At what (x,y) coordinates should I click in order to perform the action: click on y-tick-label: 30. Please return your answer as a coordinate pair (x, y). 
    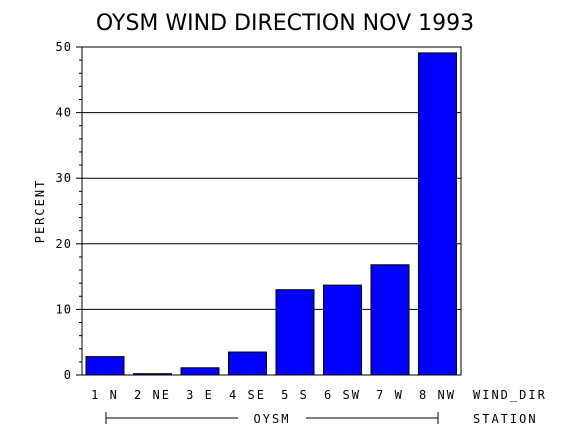
    Looking at the image, I should click on (64, 178).